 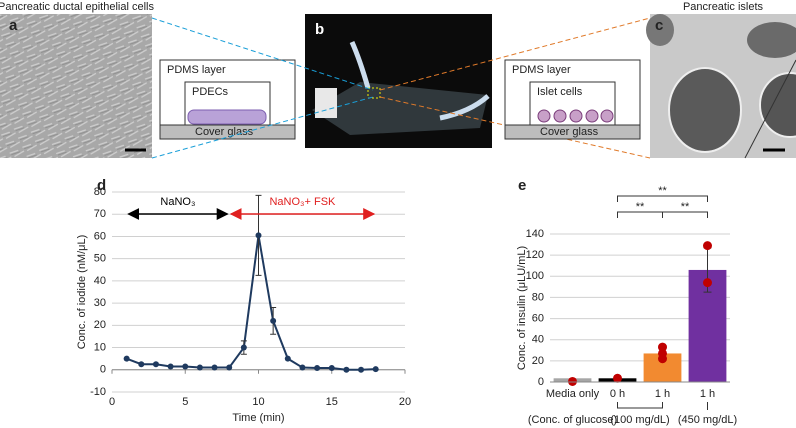 I want to click on y-tick-label: 140, so click(x=535, y=234).